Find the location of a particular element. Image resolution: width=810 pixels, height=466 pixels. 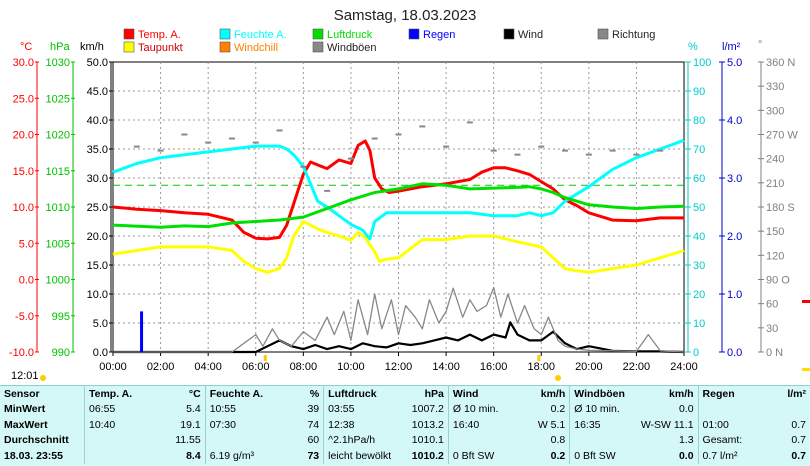

wind-tick-label: 10.0 is located at coordinates (97, 295).